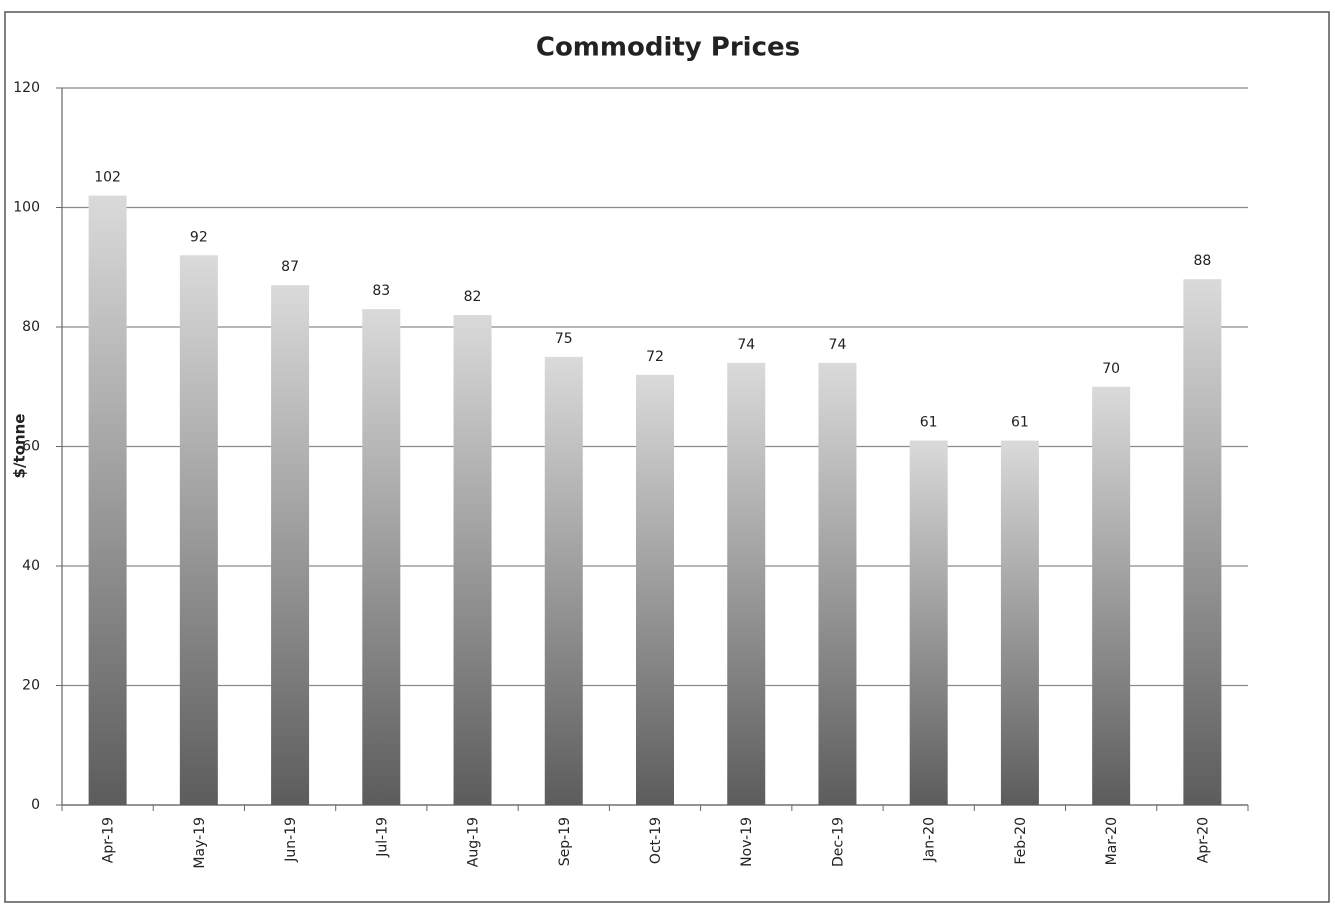  Describe the element at coordinates (26, 88) in the screenshot. I see `y-tick-label: 120` at that location.